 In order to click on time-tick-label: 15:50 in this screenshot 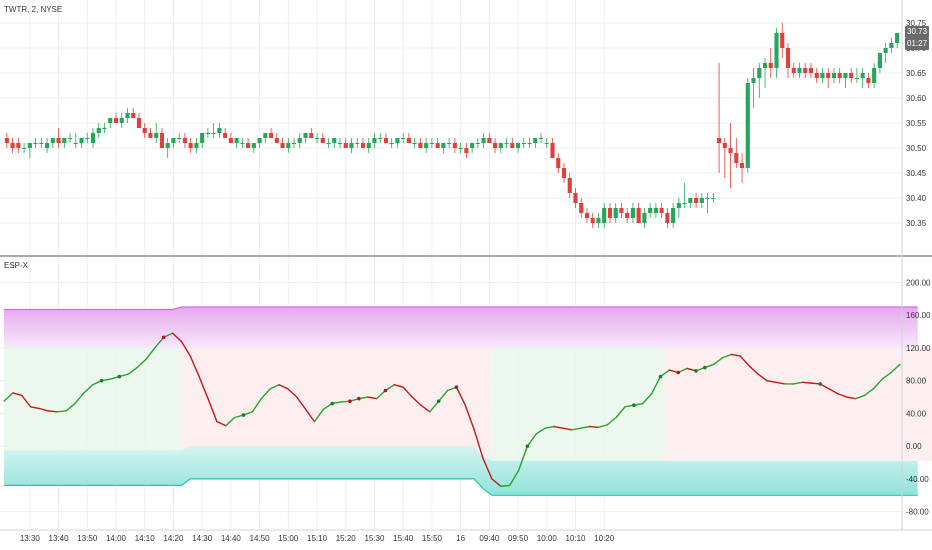, I will do `click(432, 538)`.